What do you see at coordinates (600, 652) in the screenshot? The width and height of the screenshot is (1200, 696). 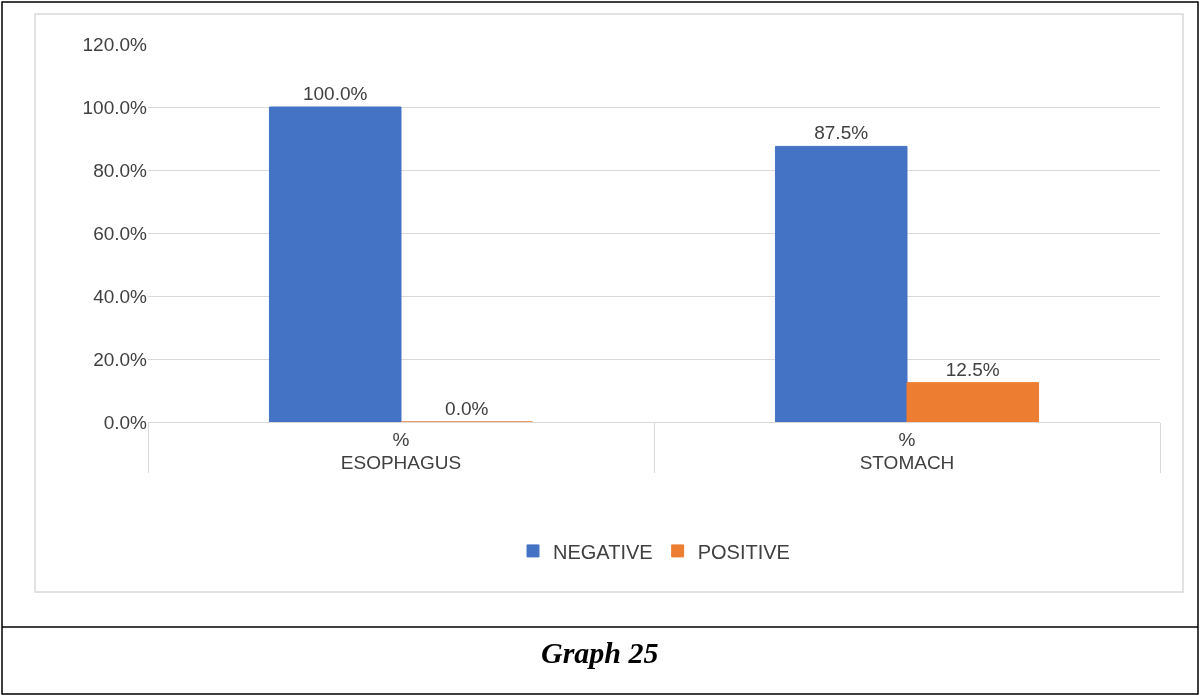 I see `text: Graph 25` at bounding box center [600, 652].